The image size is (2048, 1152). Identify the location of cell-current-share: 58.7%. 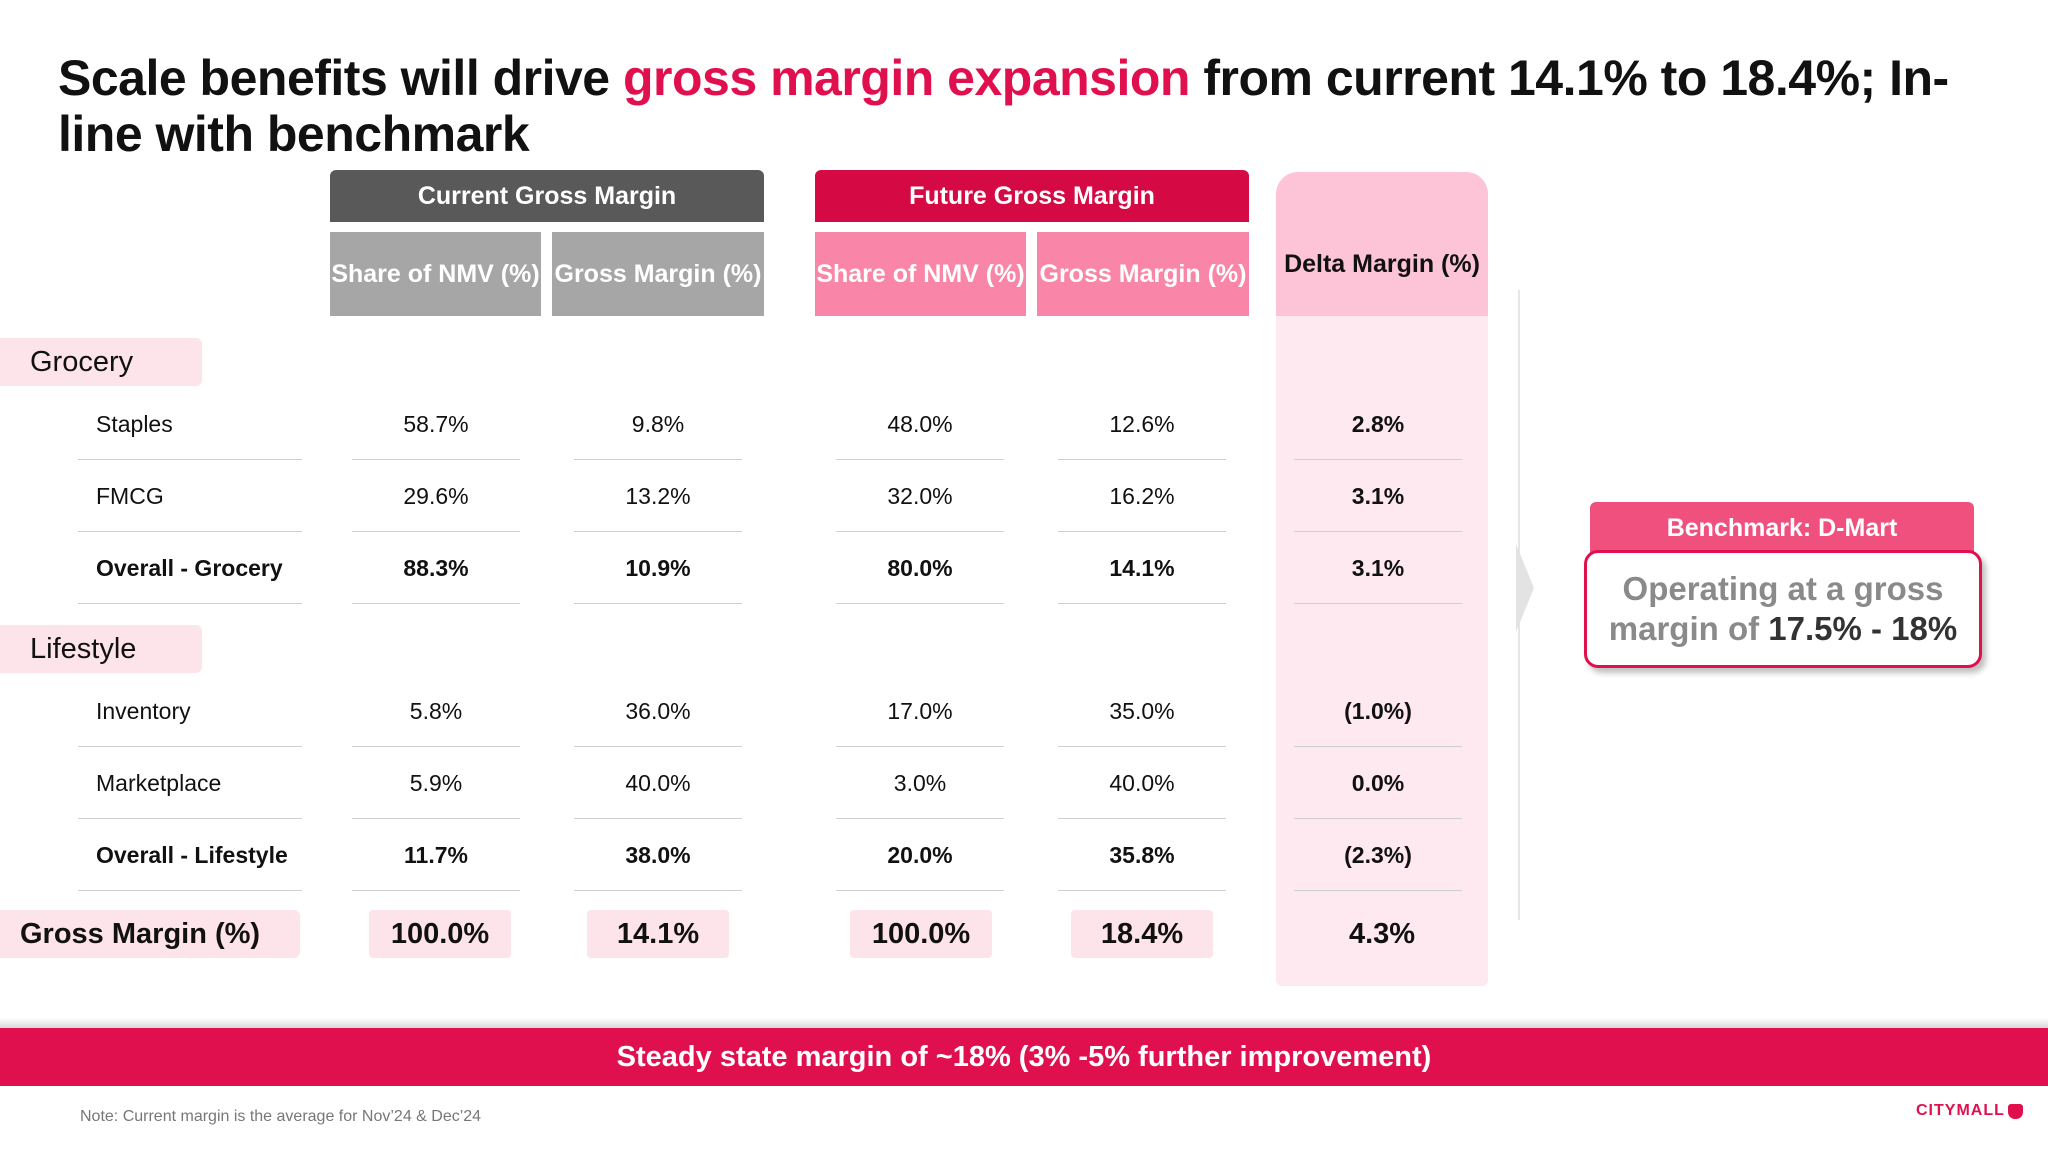
(436, 423).